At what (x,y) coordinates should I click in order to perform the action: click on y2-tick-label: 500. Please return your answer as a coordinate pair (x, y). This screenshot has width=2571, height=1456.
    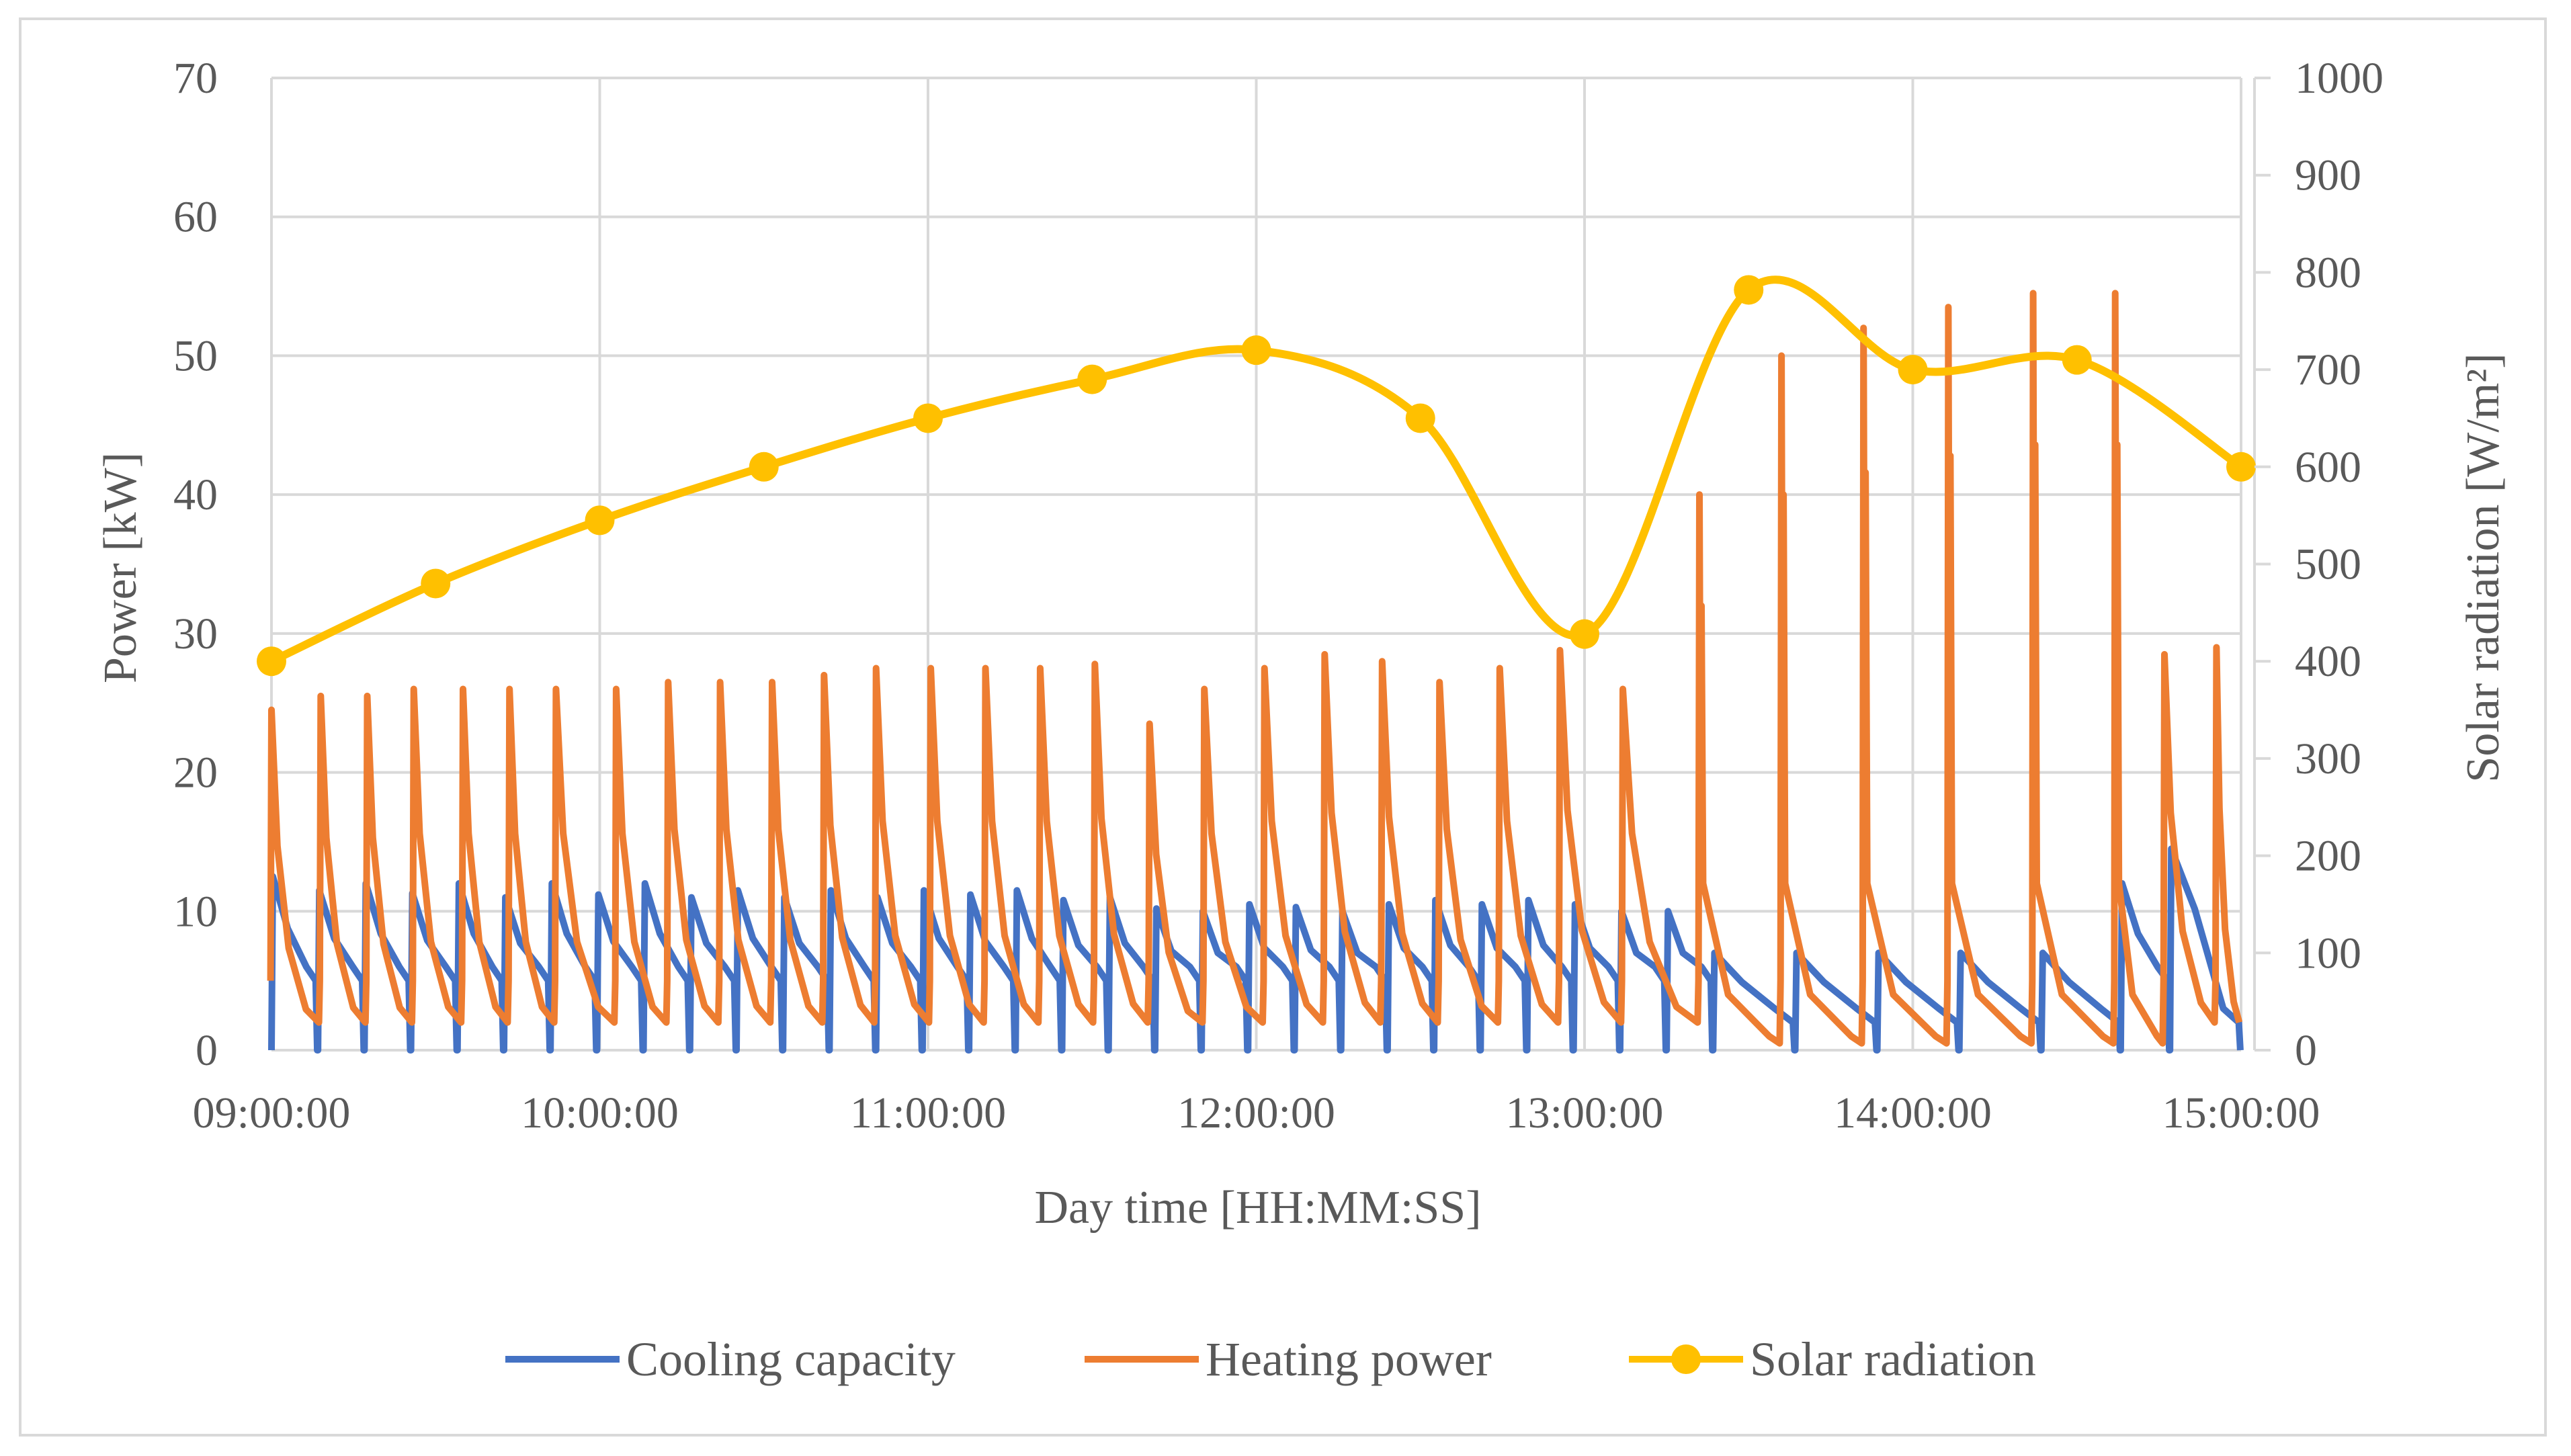
    Looking at the image, I should click on (2328, 564).